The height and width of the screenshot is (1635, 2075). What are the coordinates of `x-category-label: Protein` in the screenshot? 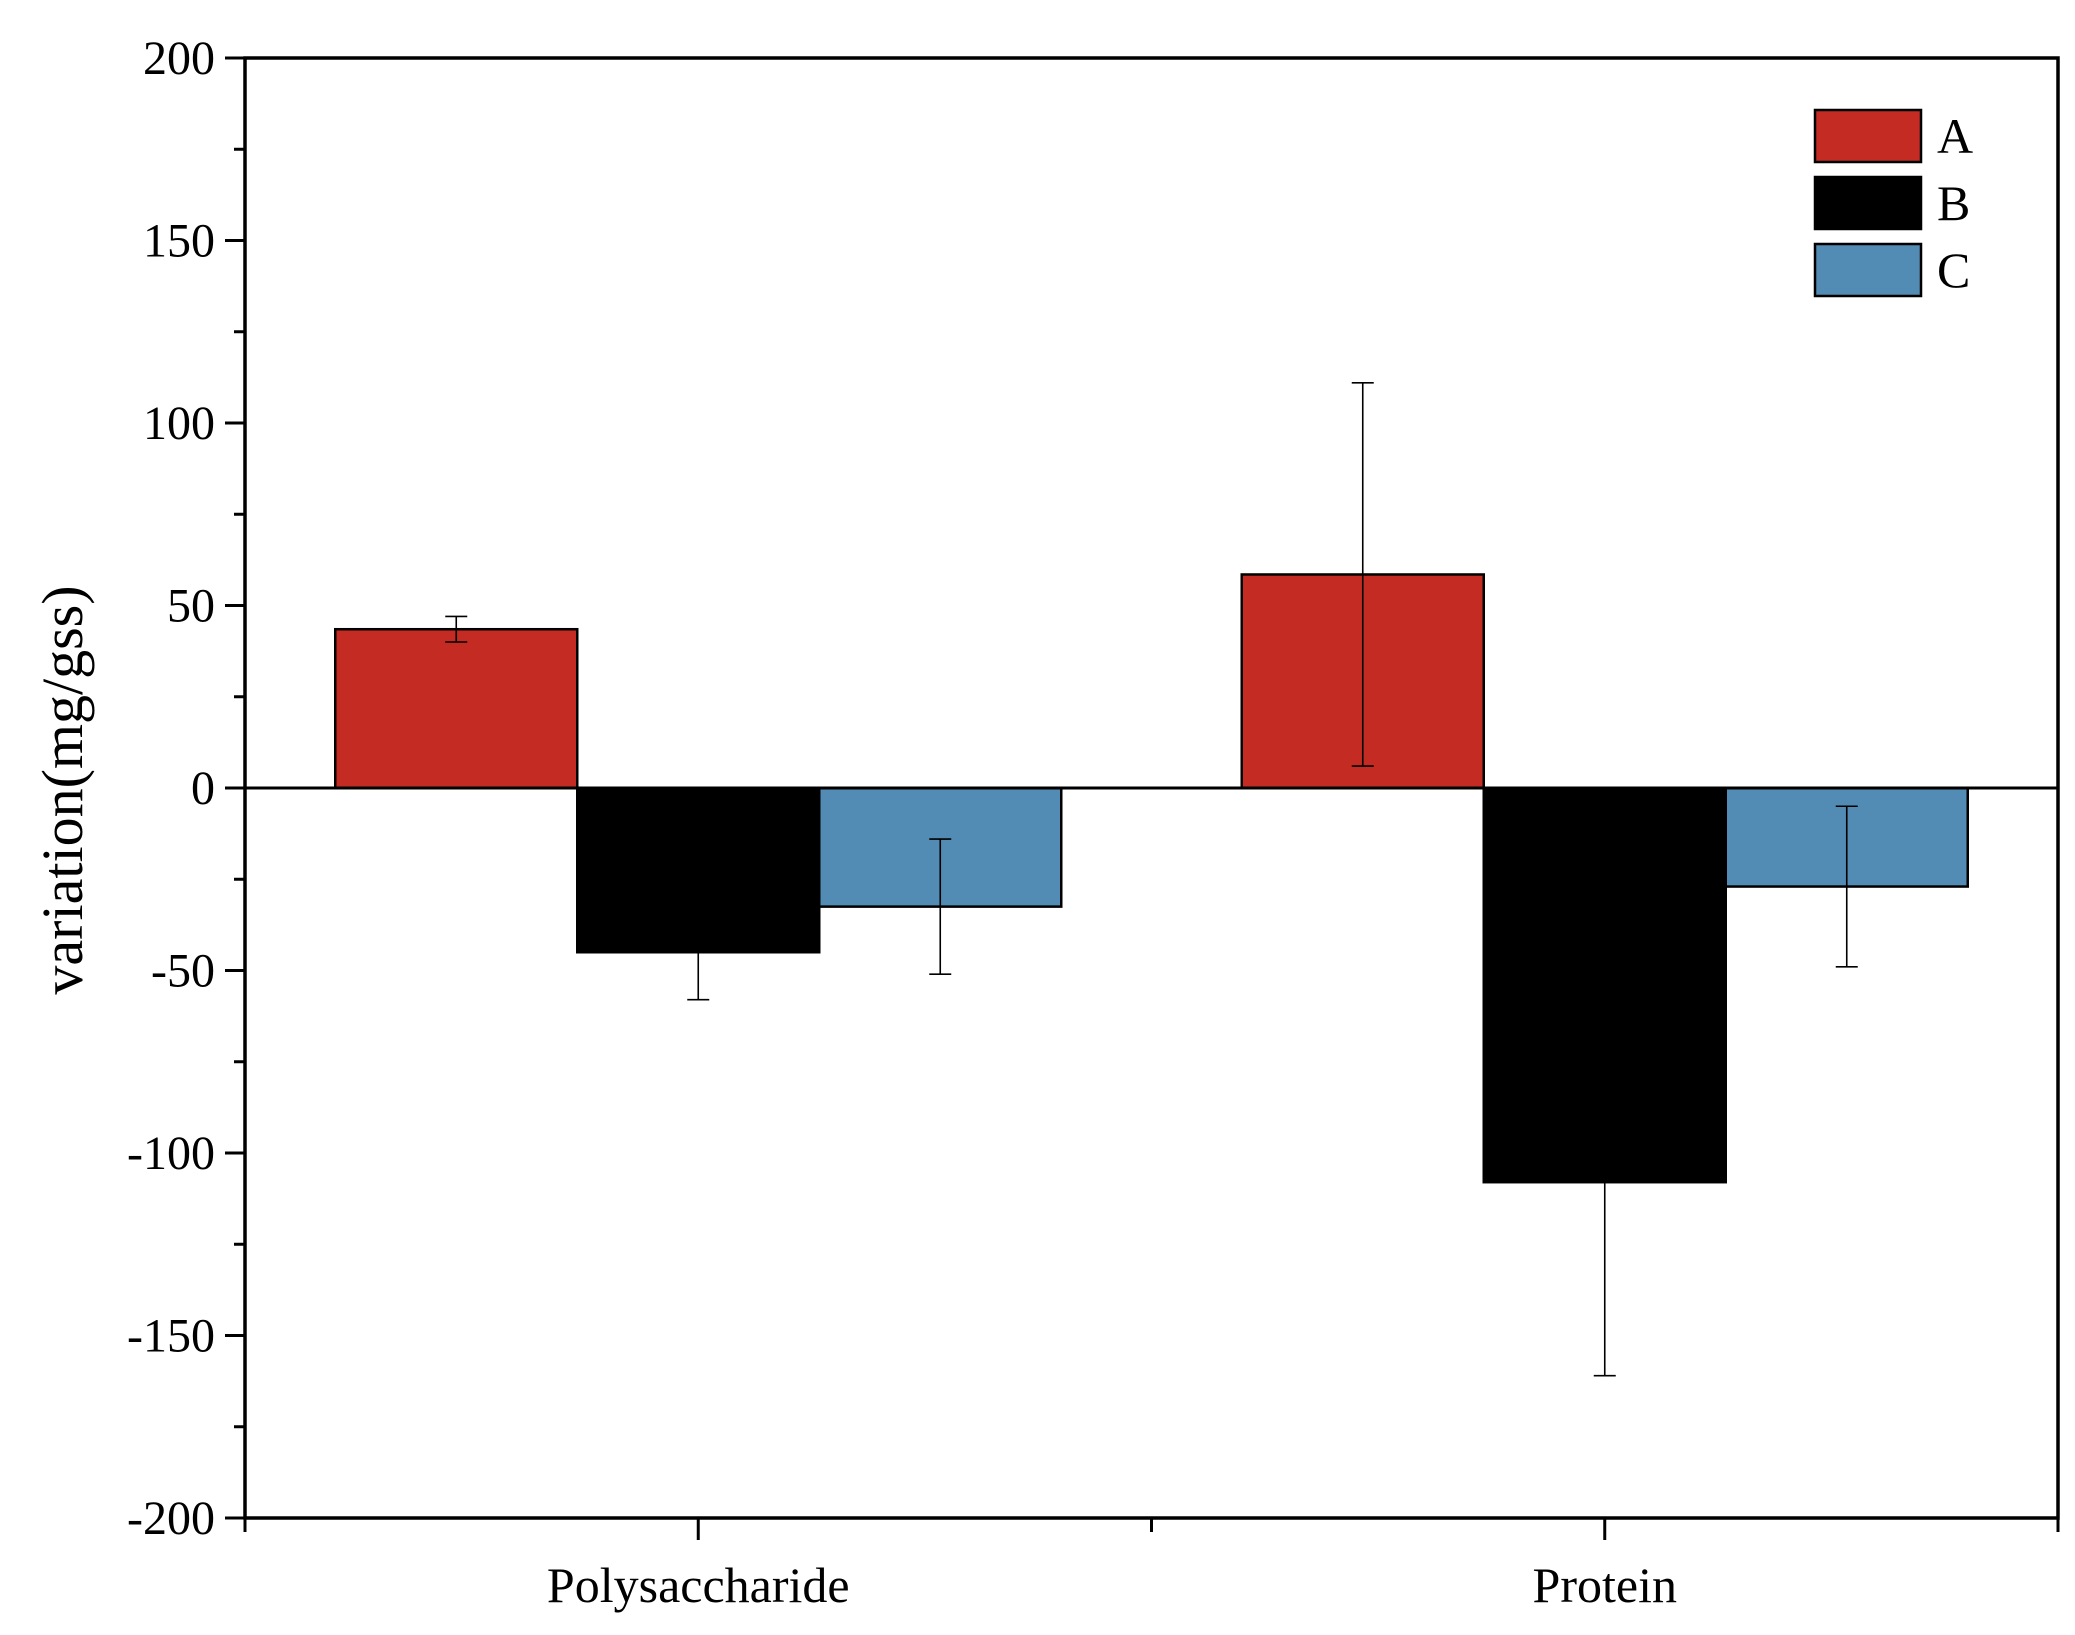 It's located at (1605, 1585).